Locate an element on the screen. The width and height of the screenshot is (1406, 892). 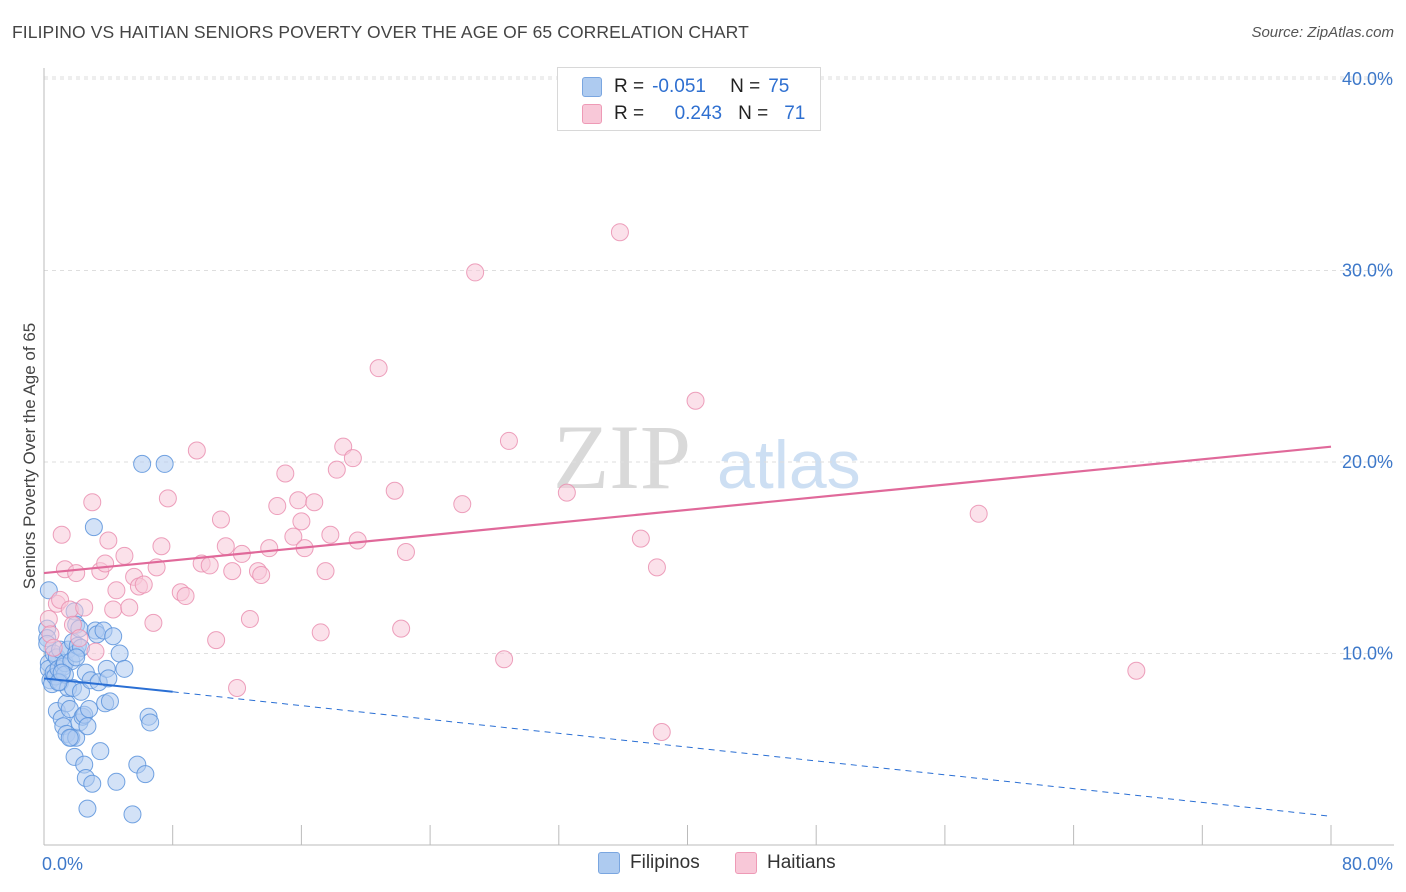
watermark-atlas: atlas is located at coordinates (789, 465).